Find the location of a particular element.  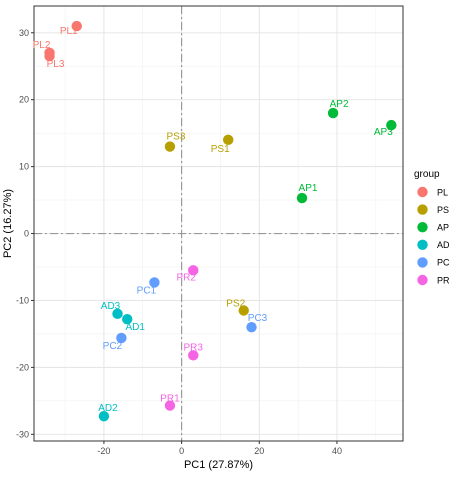

point-pr1 is located at coordinates (170, 405).